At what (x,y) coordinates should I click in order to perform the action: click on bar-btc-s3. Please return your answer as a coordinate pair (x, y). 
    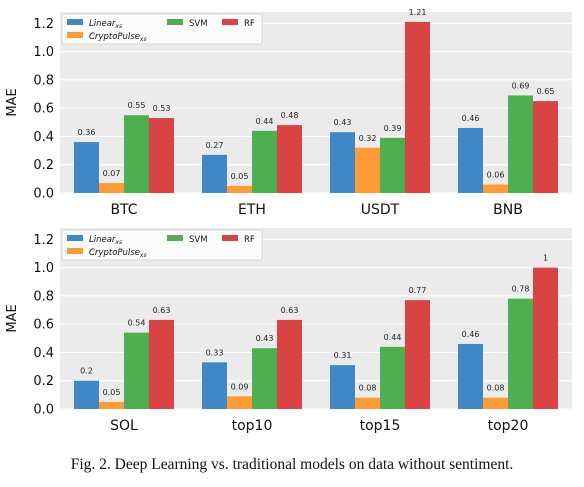
    Looking at the image, I should click on (136, 154).